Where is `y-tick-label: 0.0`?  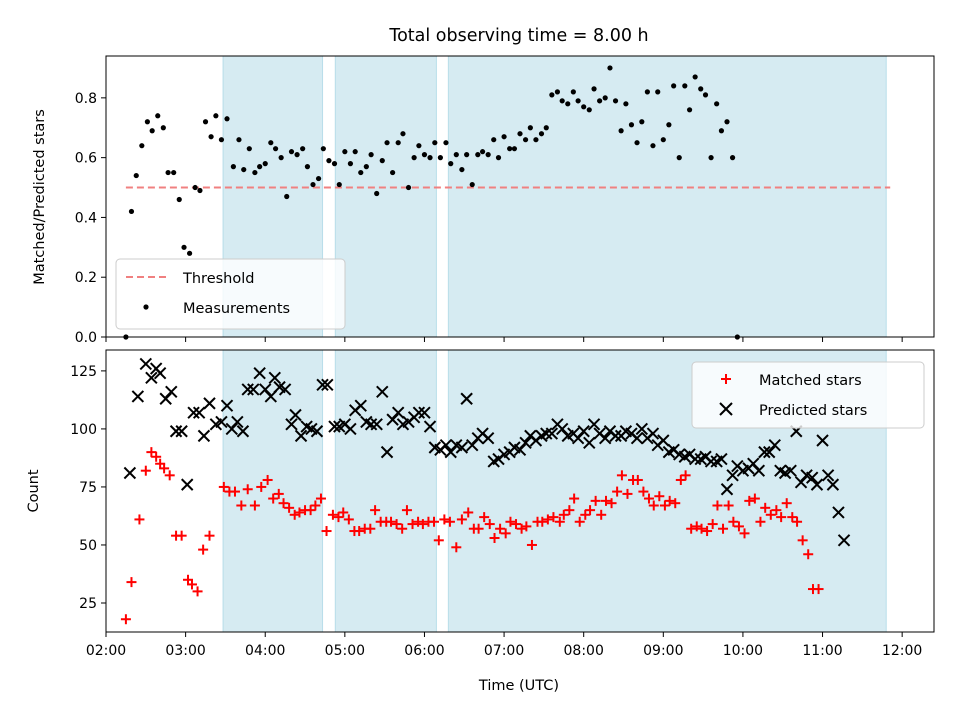
y-tick-label: 0.0 is located at coordinates (86, 338).